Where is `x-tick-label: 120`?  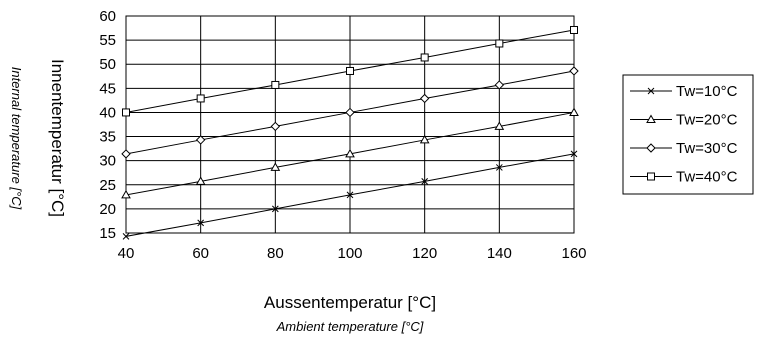
x-tick-label: 120 is located at coordinates (424, 253).